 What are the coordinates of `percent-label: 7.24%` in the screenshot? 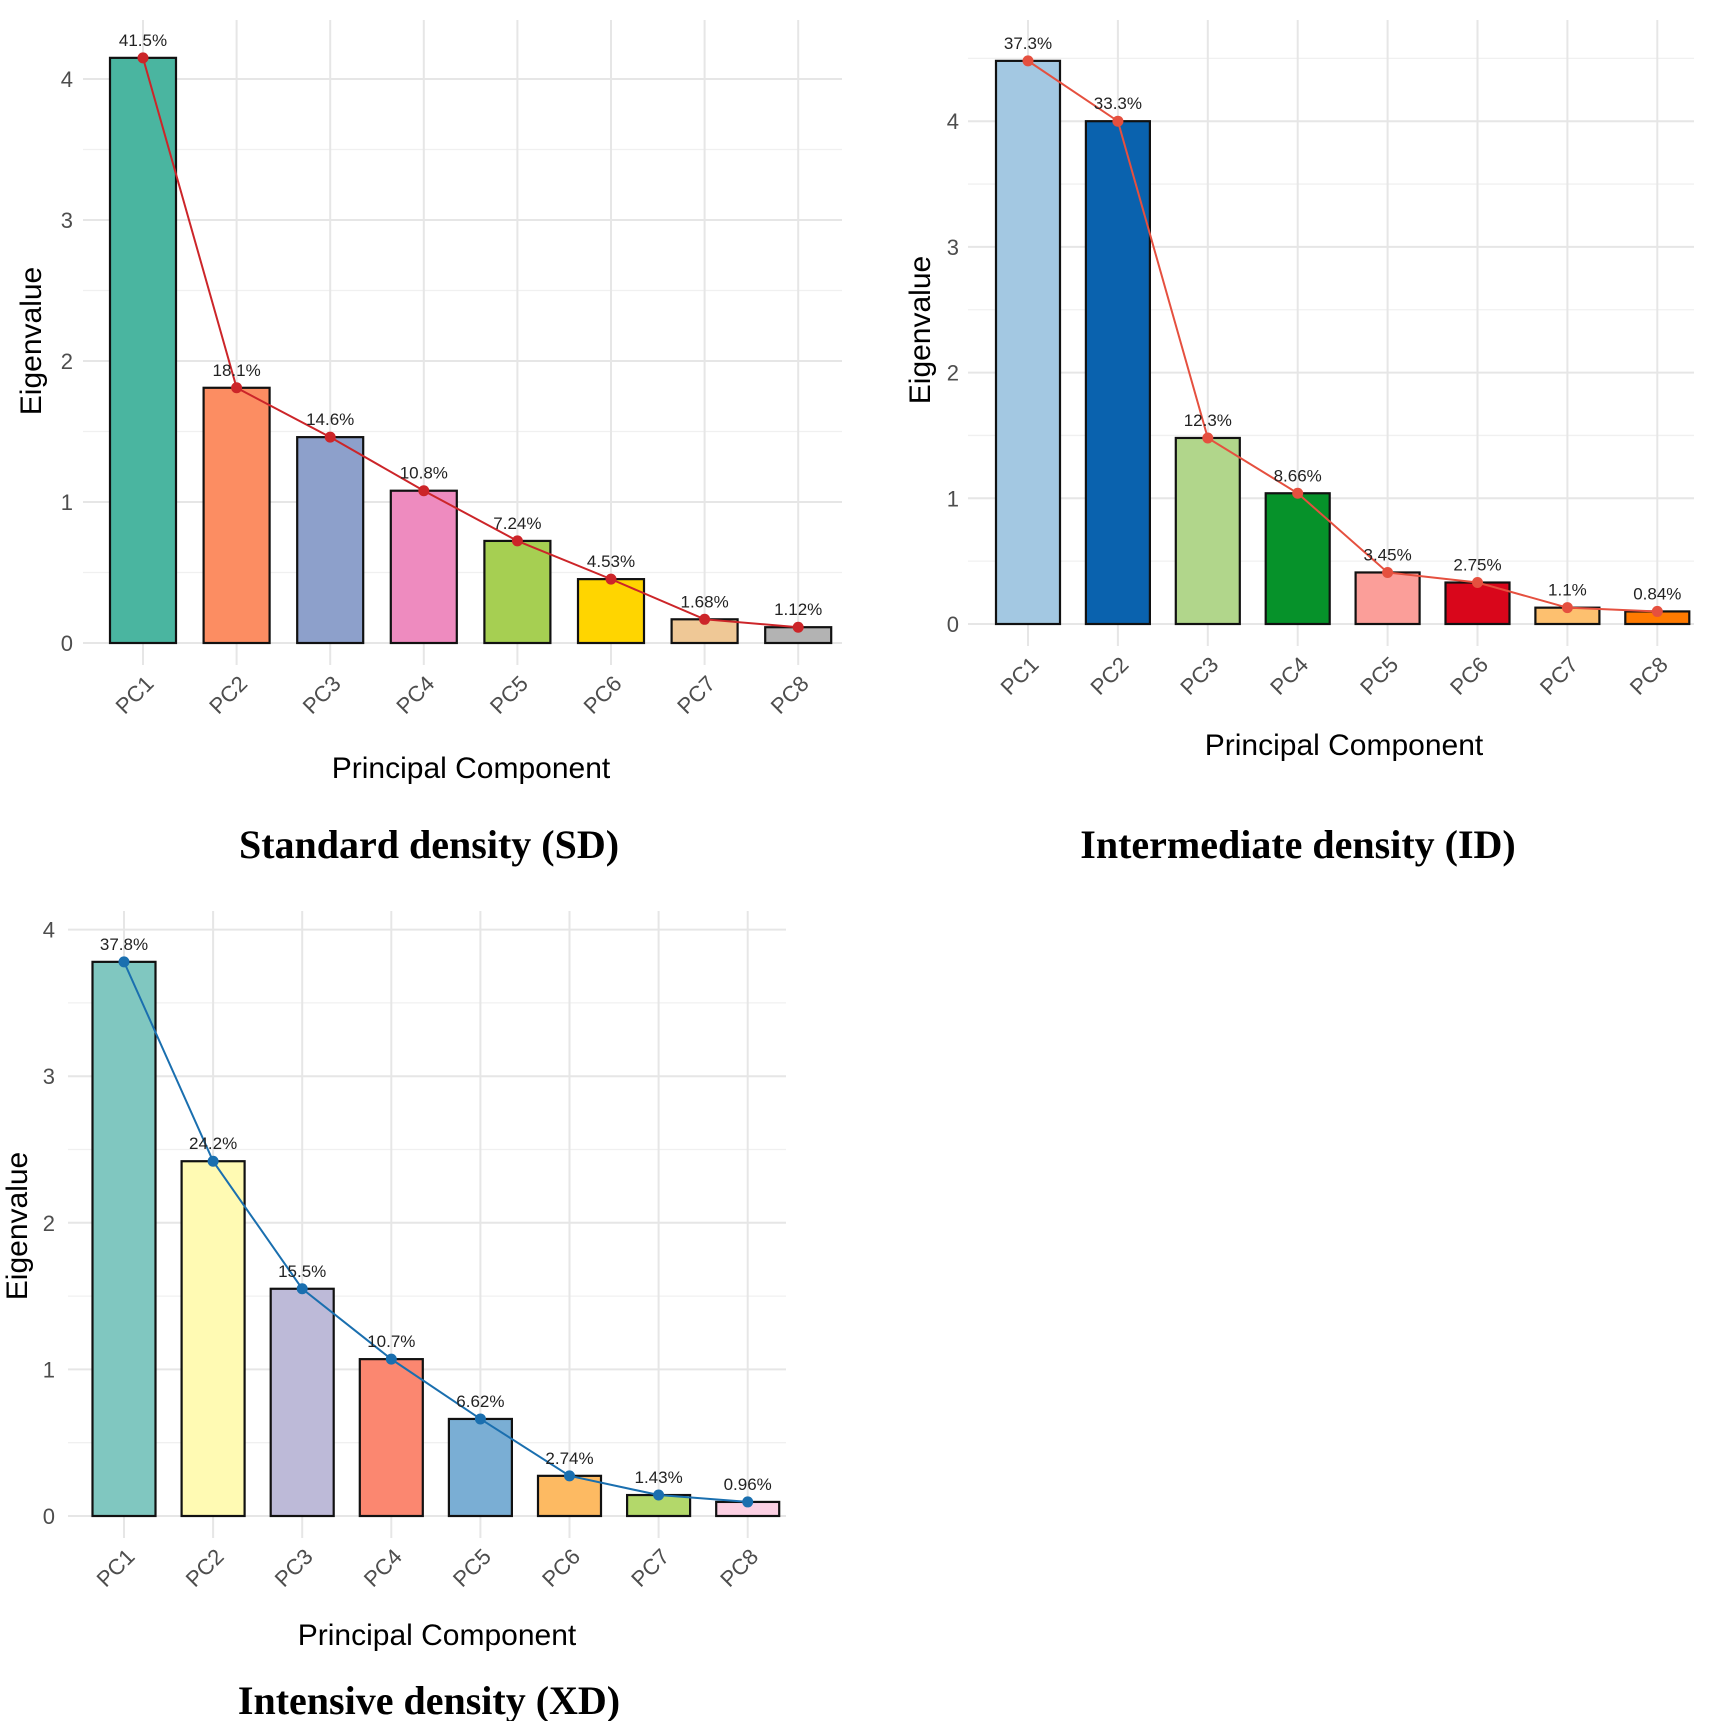 It's located at (517, 523).